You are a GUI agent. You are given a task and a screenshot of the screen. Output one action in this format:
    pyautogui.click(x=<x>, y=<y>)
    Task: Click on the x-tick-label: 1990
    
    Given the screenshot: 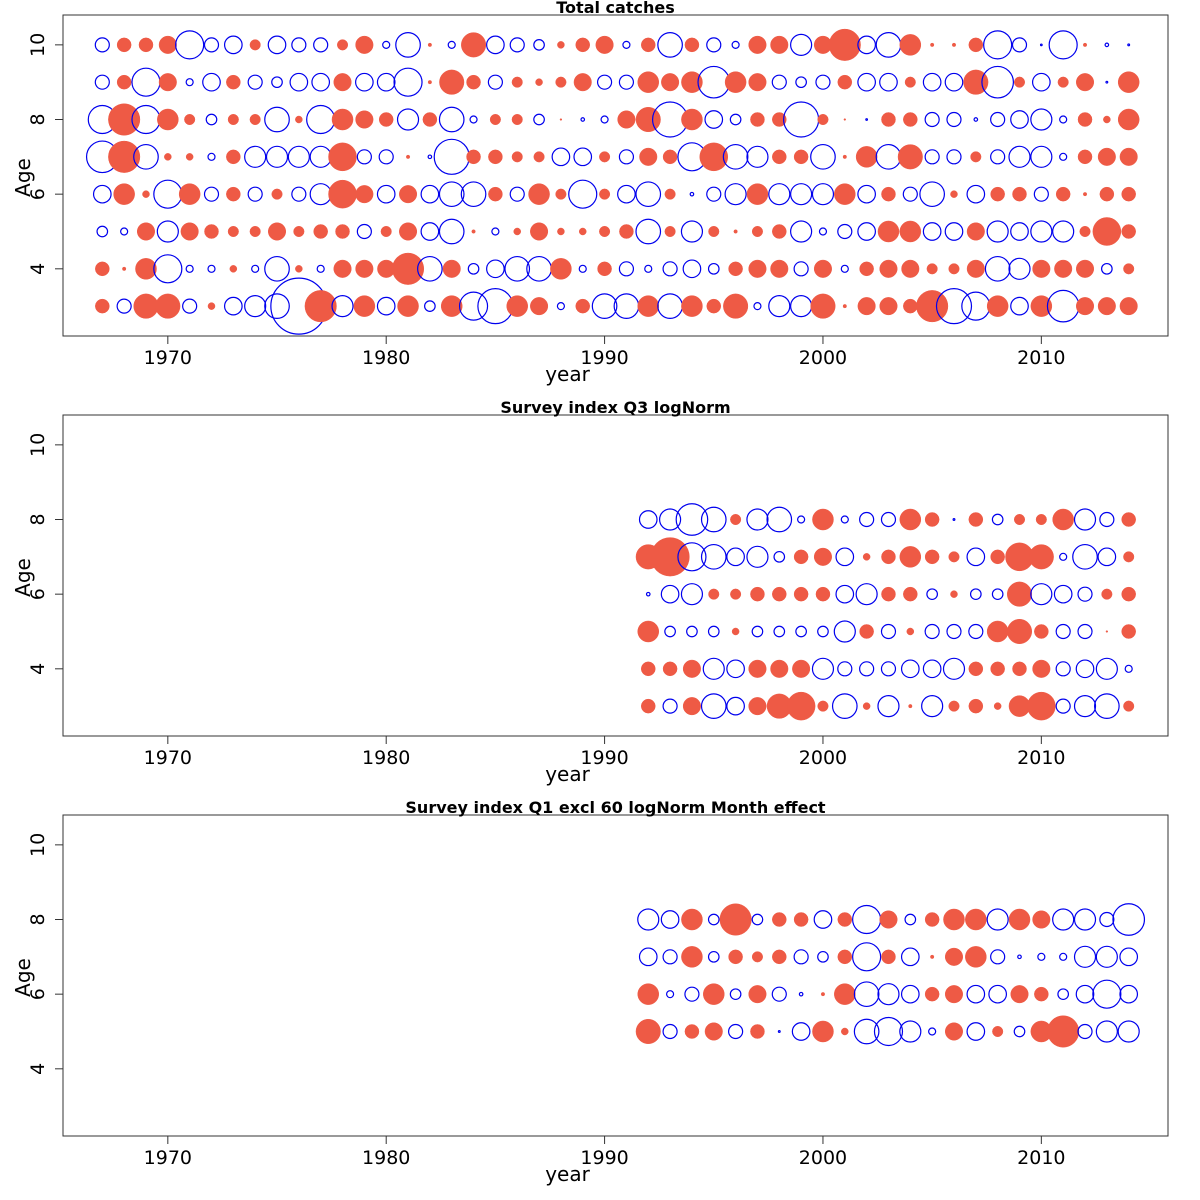 What is the action you would take?
    pyautogui.click(x=604, y=1158)
    